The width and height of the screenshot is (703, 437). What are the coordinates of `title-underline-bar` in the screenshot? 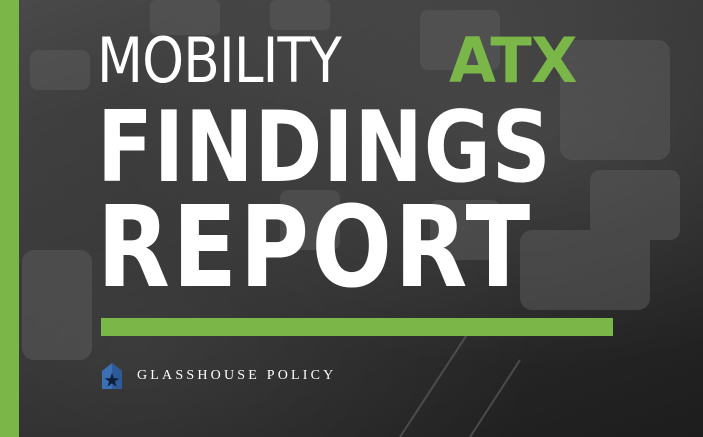 It's located at (357, 327).